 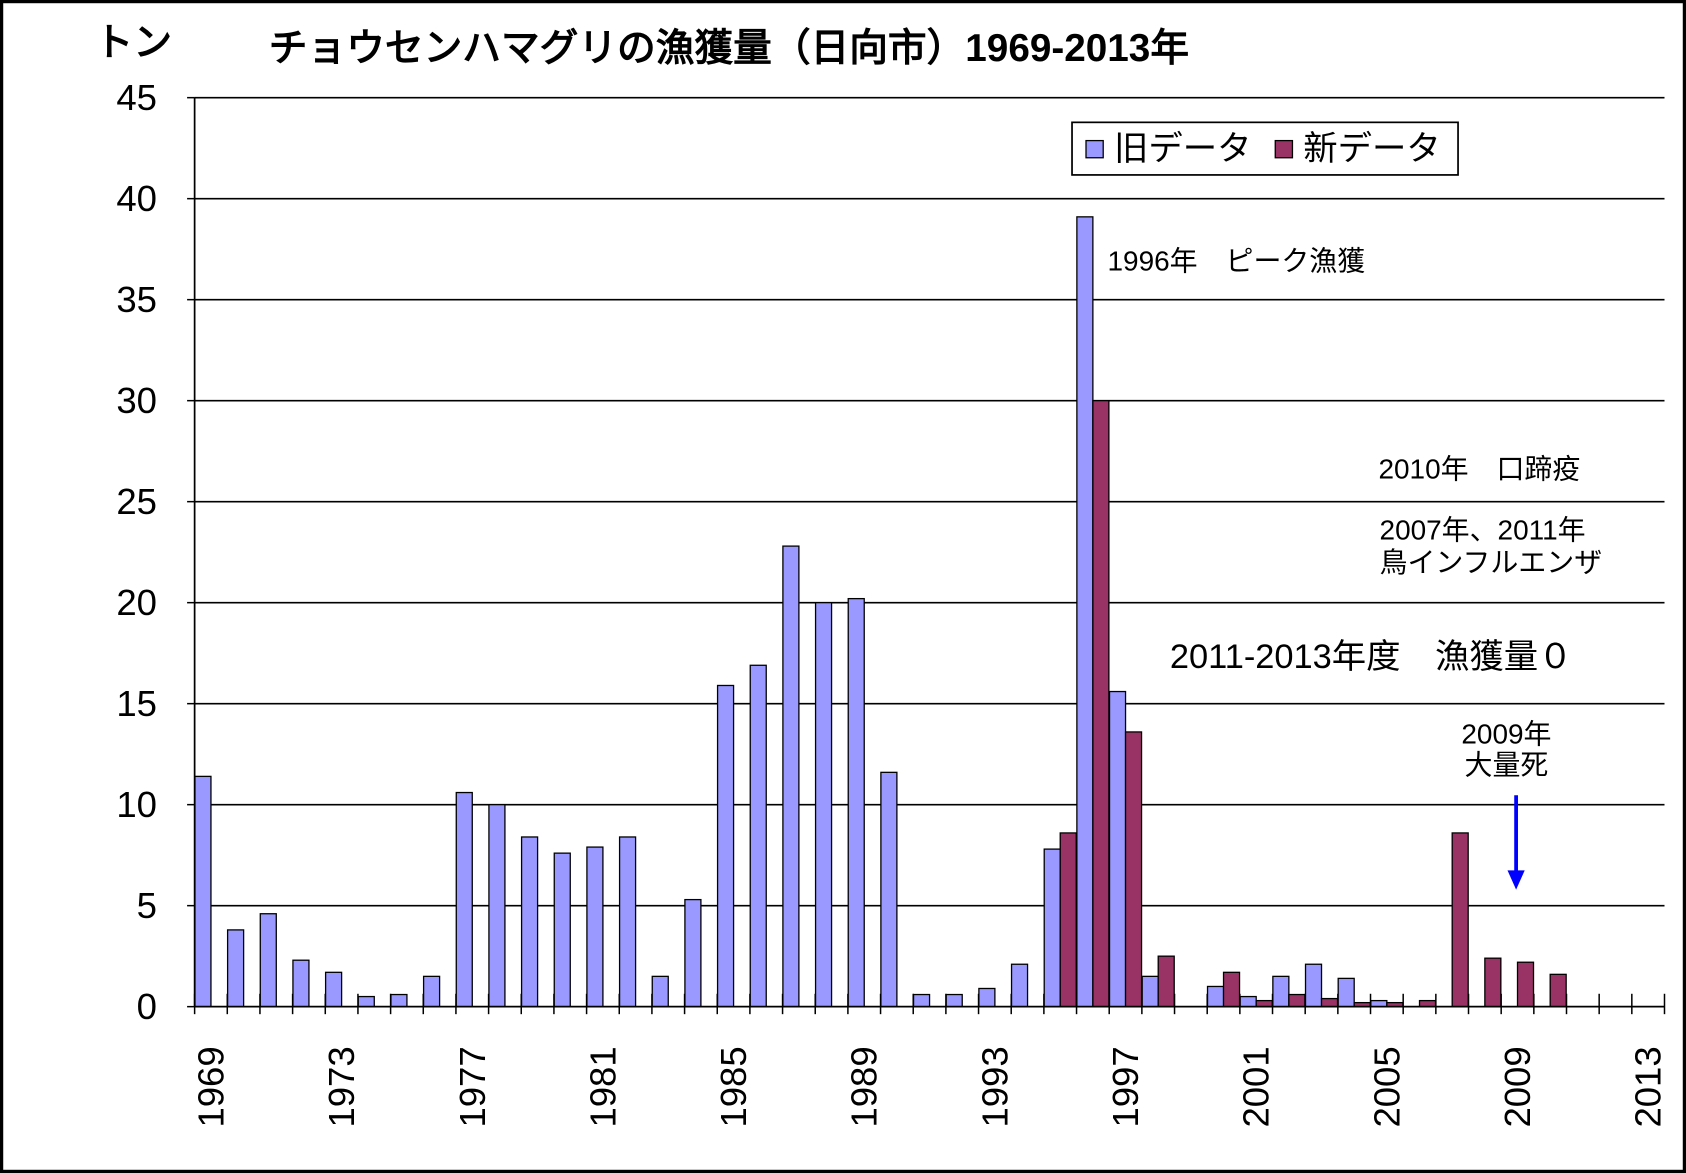 I want to click on annotation-mass-death-label: 大量死, so click(x=1507, y=765).